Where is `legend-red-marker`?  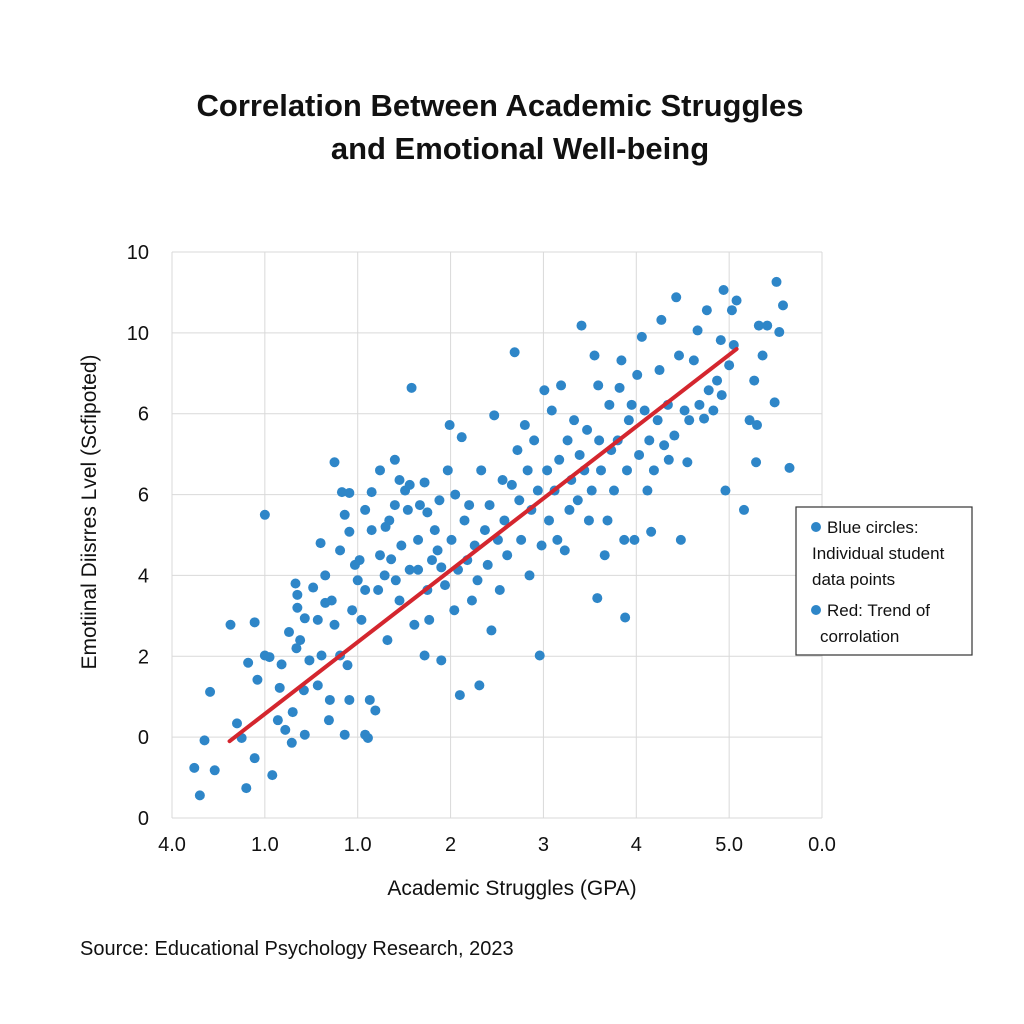
legend-red-marker is located at coordinates (816, 610).